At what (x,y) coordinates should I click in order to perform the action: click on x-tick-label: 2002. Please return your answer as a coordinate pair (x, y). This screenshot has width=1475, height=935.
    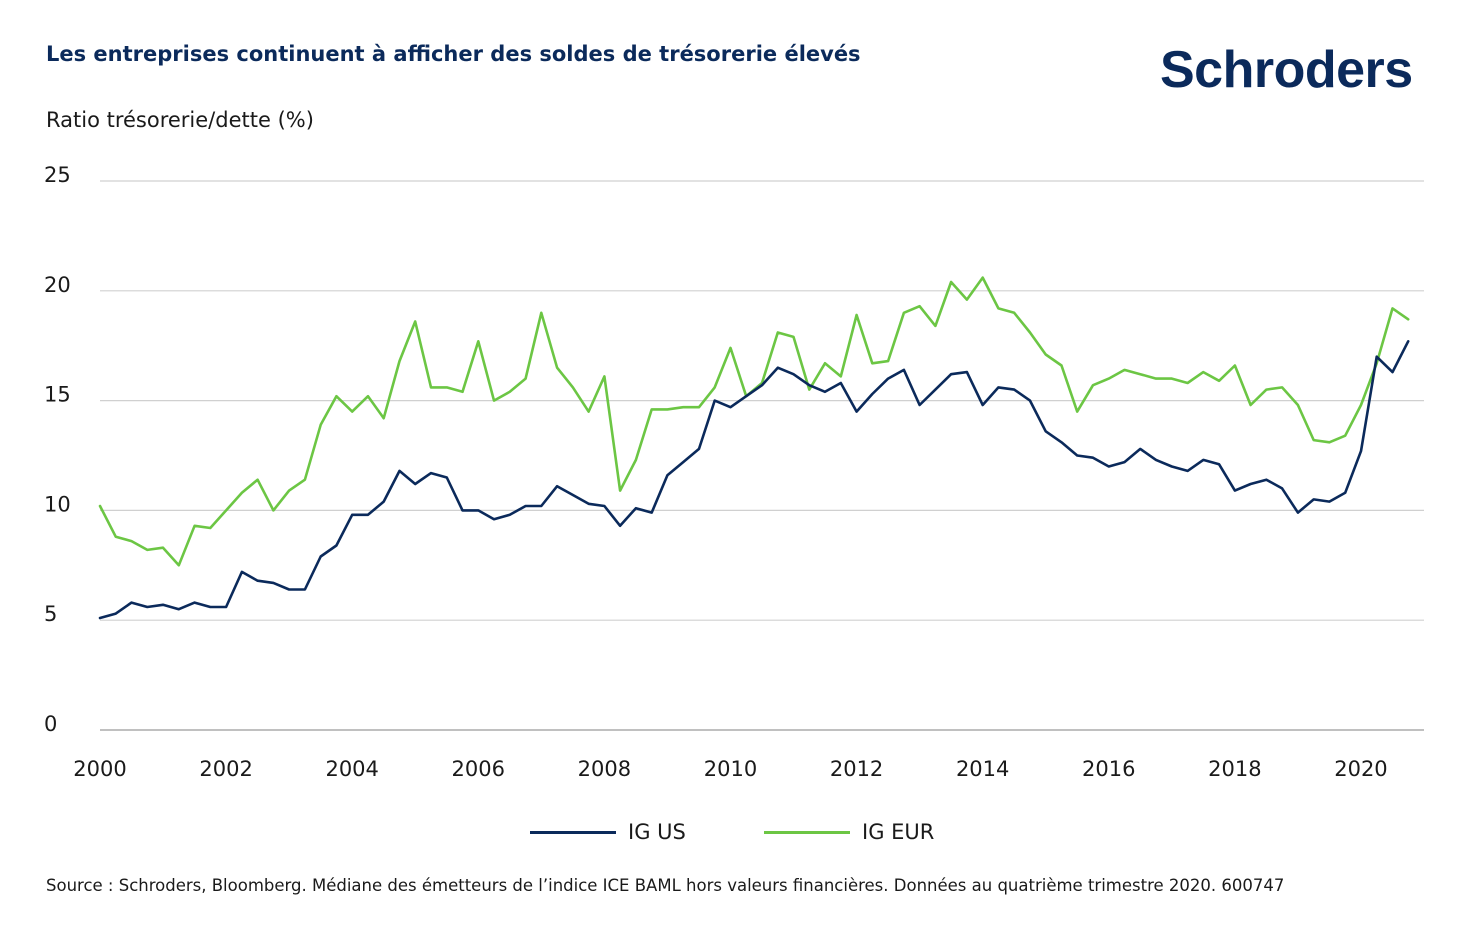
    Looking at the image, I should click on (225, 769).